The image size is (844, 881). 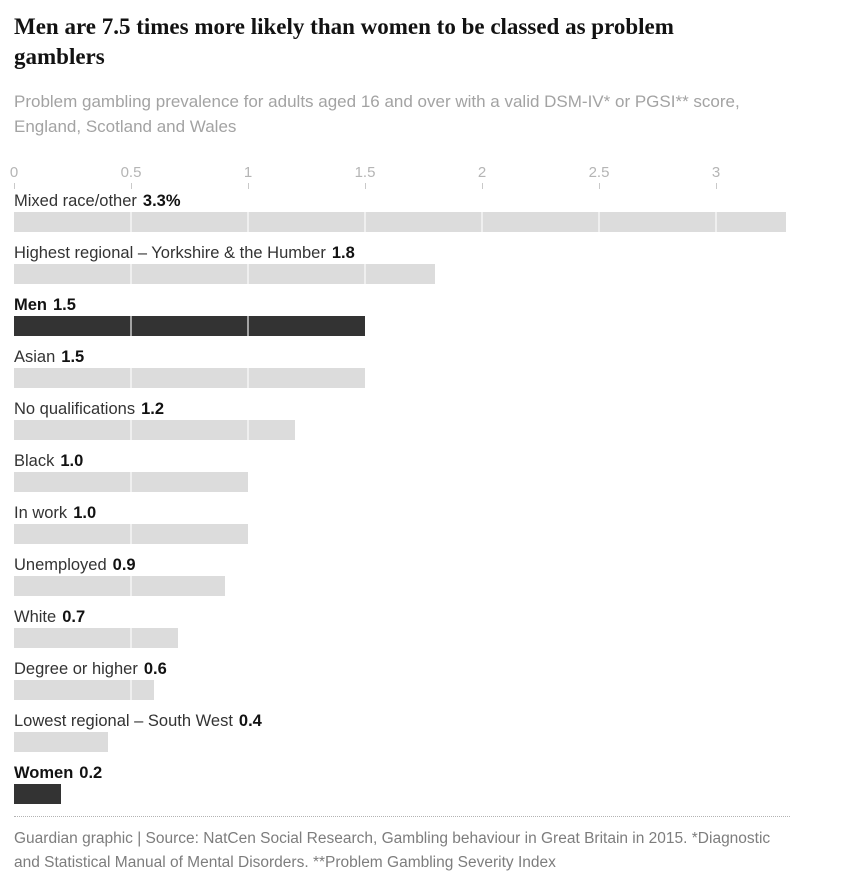 What do you see at coordinates (73, 356) in the screenshot?
I see `category-value: 1.5` at bounding box center [73, 356].